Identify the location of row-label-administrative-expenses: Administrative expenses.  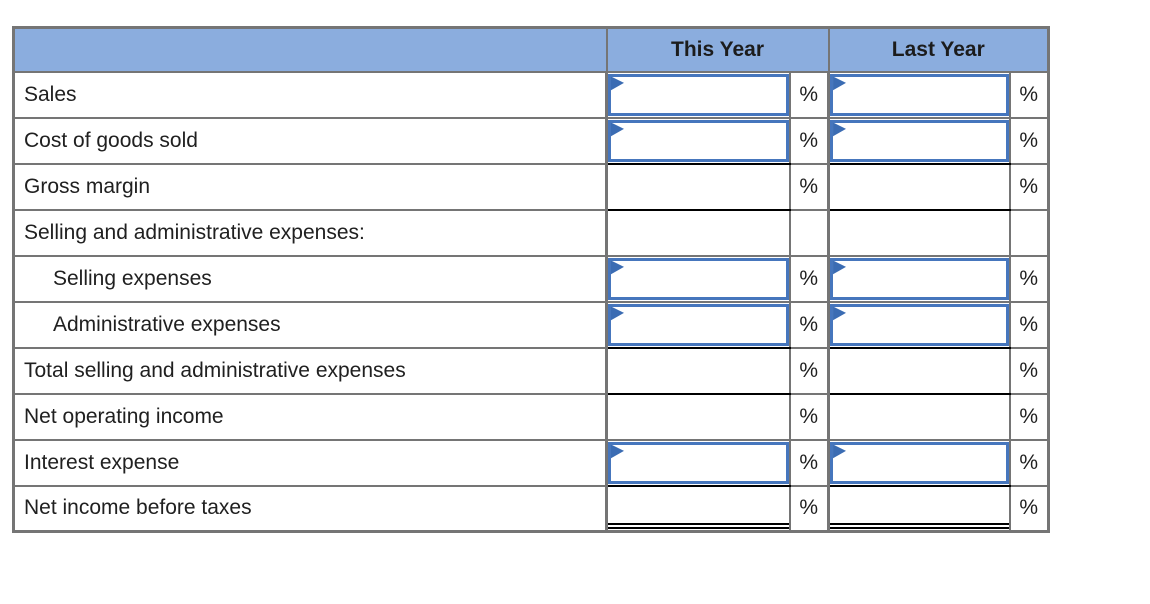
(310, 324).